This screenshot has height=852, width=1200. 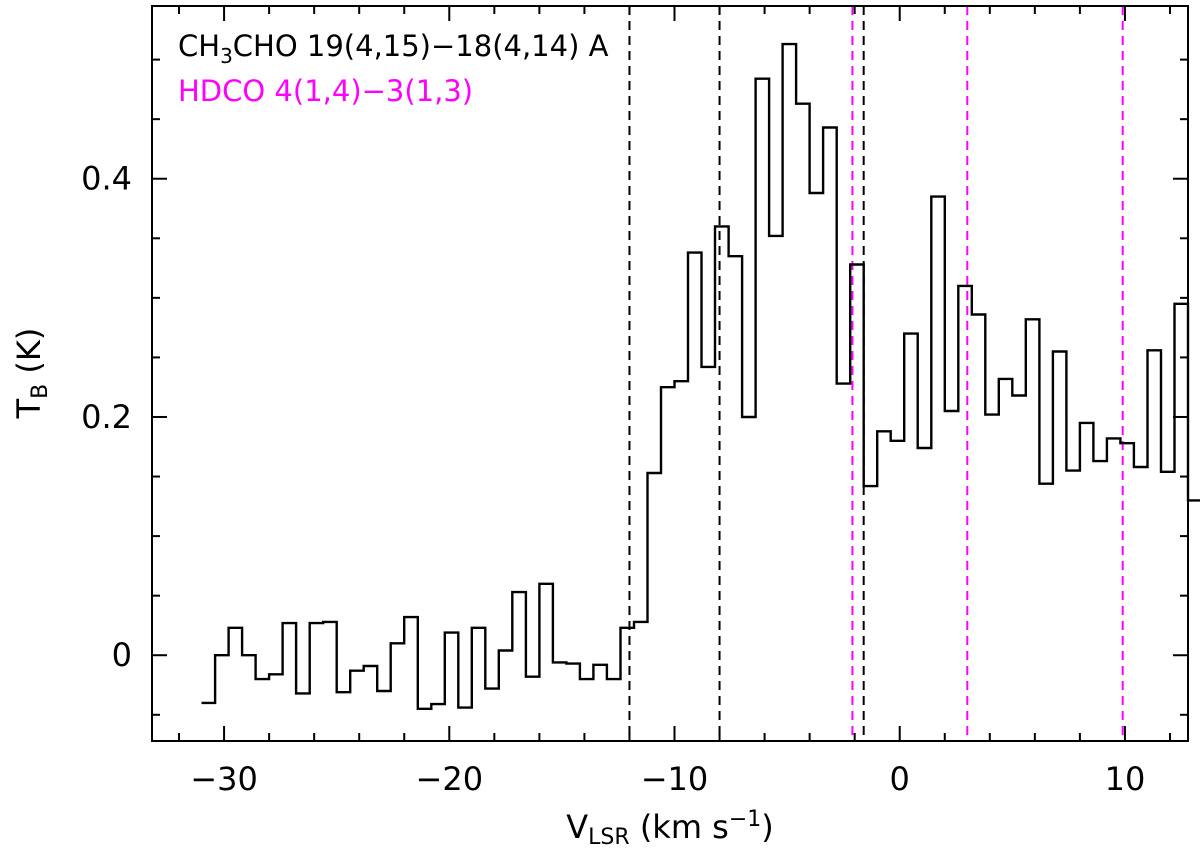 I want to click on legend-entry-ch3cho: CH3CHO 19(4,15)−18(4,14) A, so click(x=393, y=48).